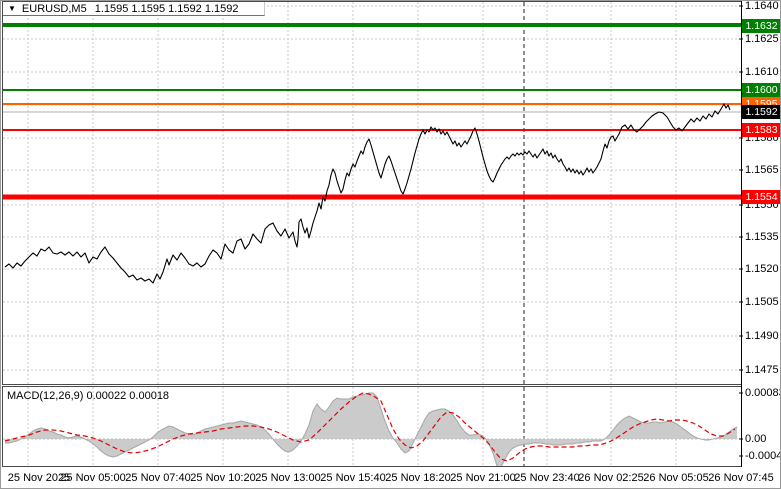 The image size is (781, 489). Describe the element at coordinates (483, 478) in the screenshot. I see `time-axis-label: 25 Nov 21:00` at that location.